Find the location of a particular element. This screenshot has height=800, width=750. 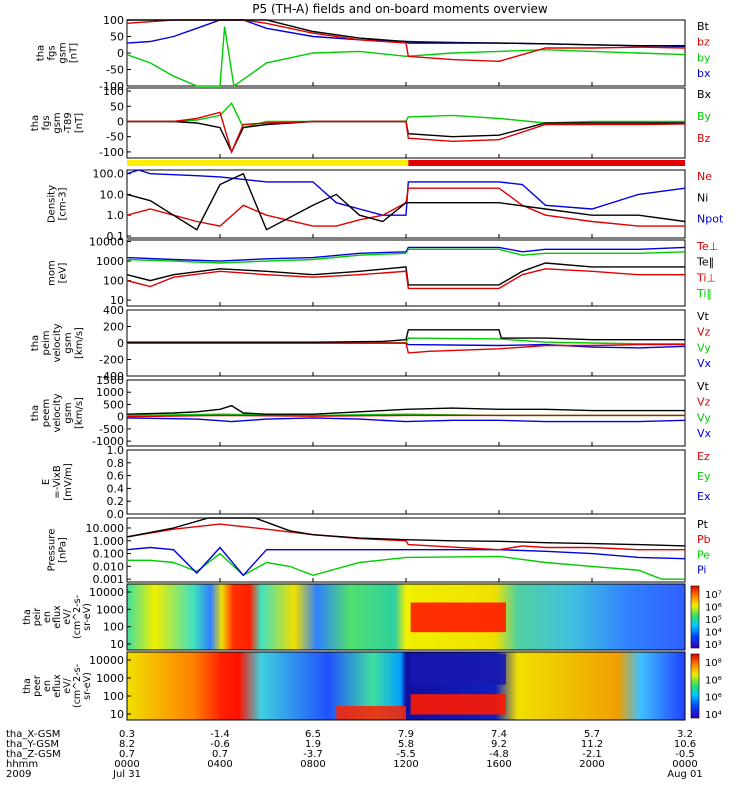

colorbar is located at coordinates (695, 617).